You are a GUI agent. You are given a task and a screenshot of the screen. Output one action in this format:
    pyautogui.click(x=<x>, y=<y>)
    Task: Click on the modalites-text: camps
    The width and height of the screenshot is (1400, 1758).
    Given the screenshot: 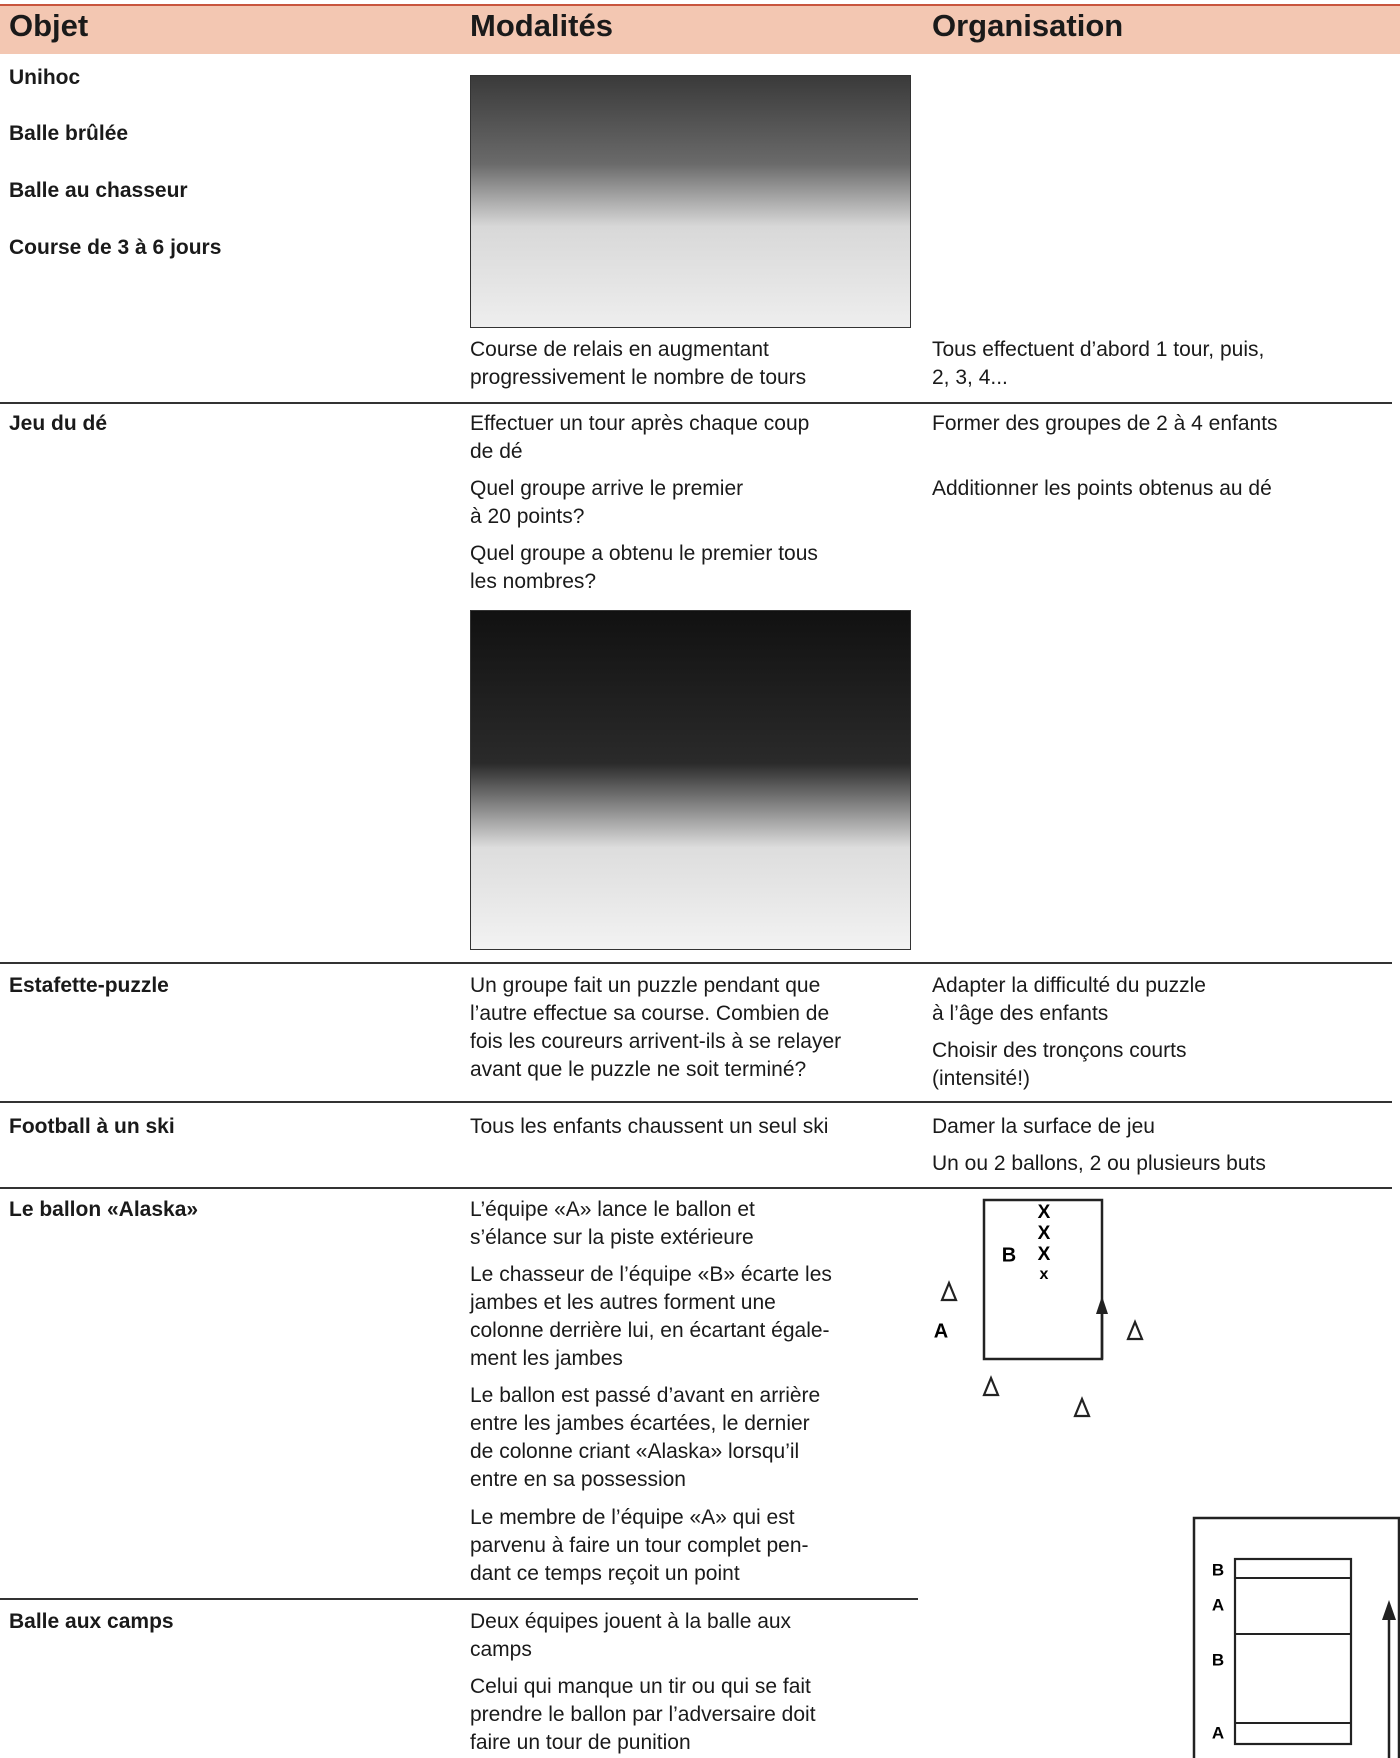 What is the action you would take?
    pyautogui.click(x=501, y=1649)
    